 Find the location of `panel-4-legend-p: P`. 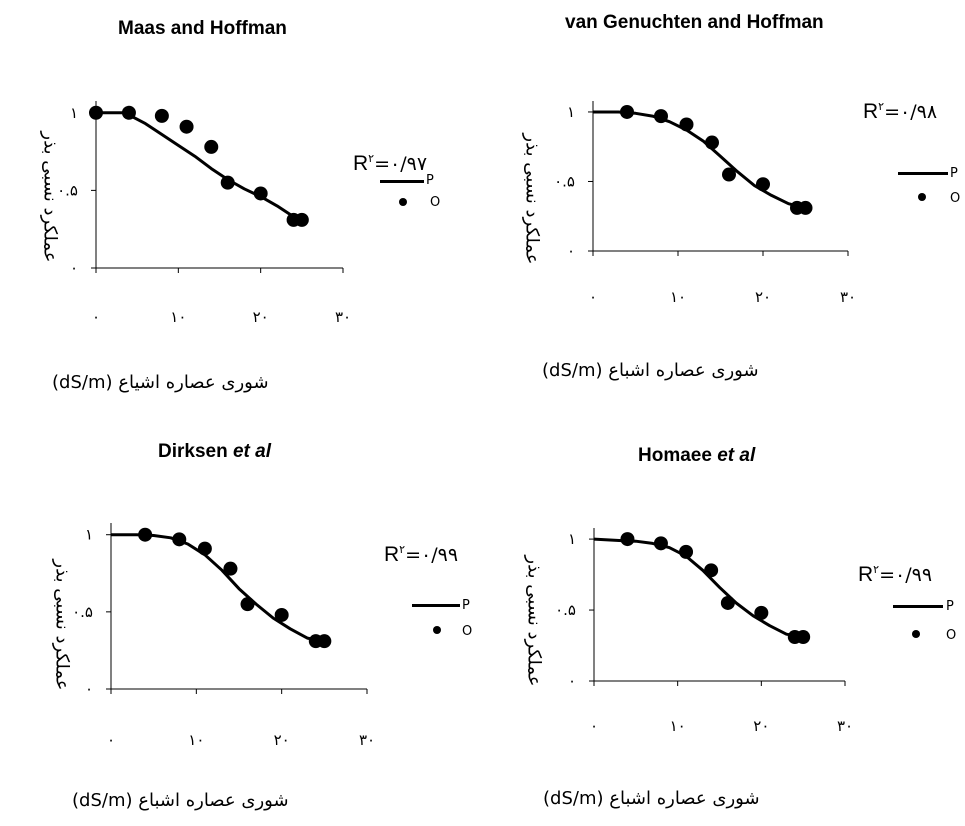

panel-4-legend-p: P is located at coordinates (950, 606).